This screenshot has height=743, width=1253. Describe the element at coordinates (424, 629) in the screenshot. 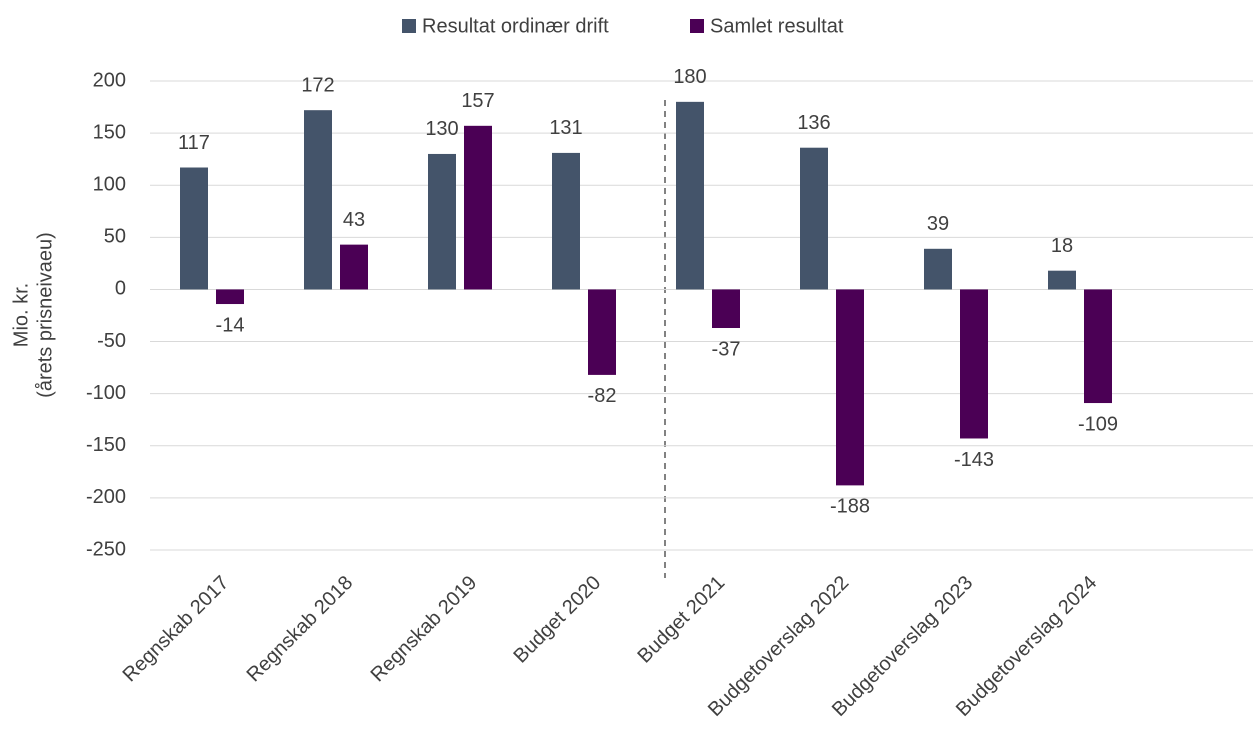

I see `x-tick-label: Regnskab 2019` at that location.